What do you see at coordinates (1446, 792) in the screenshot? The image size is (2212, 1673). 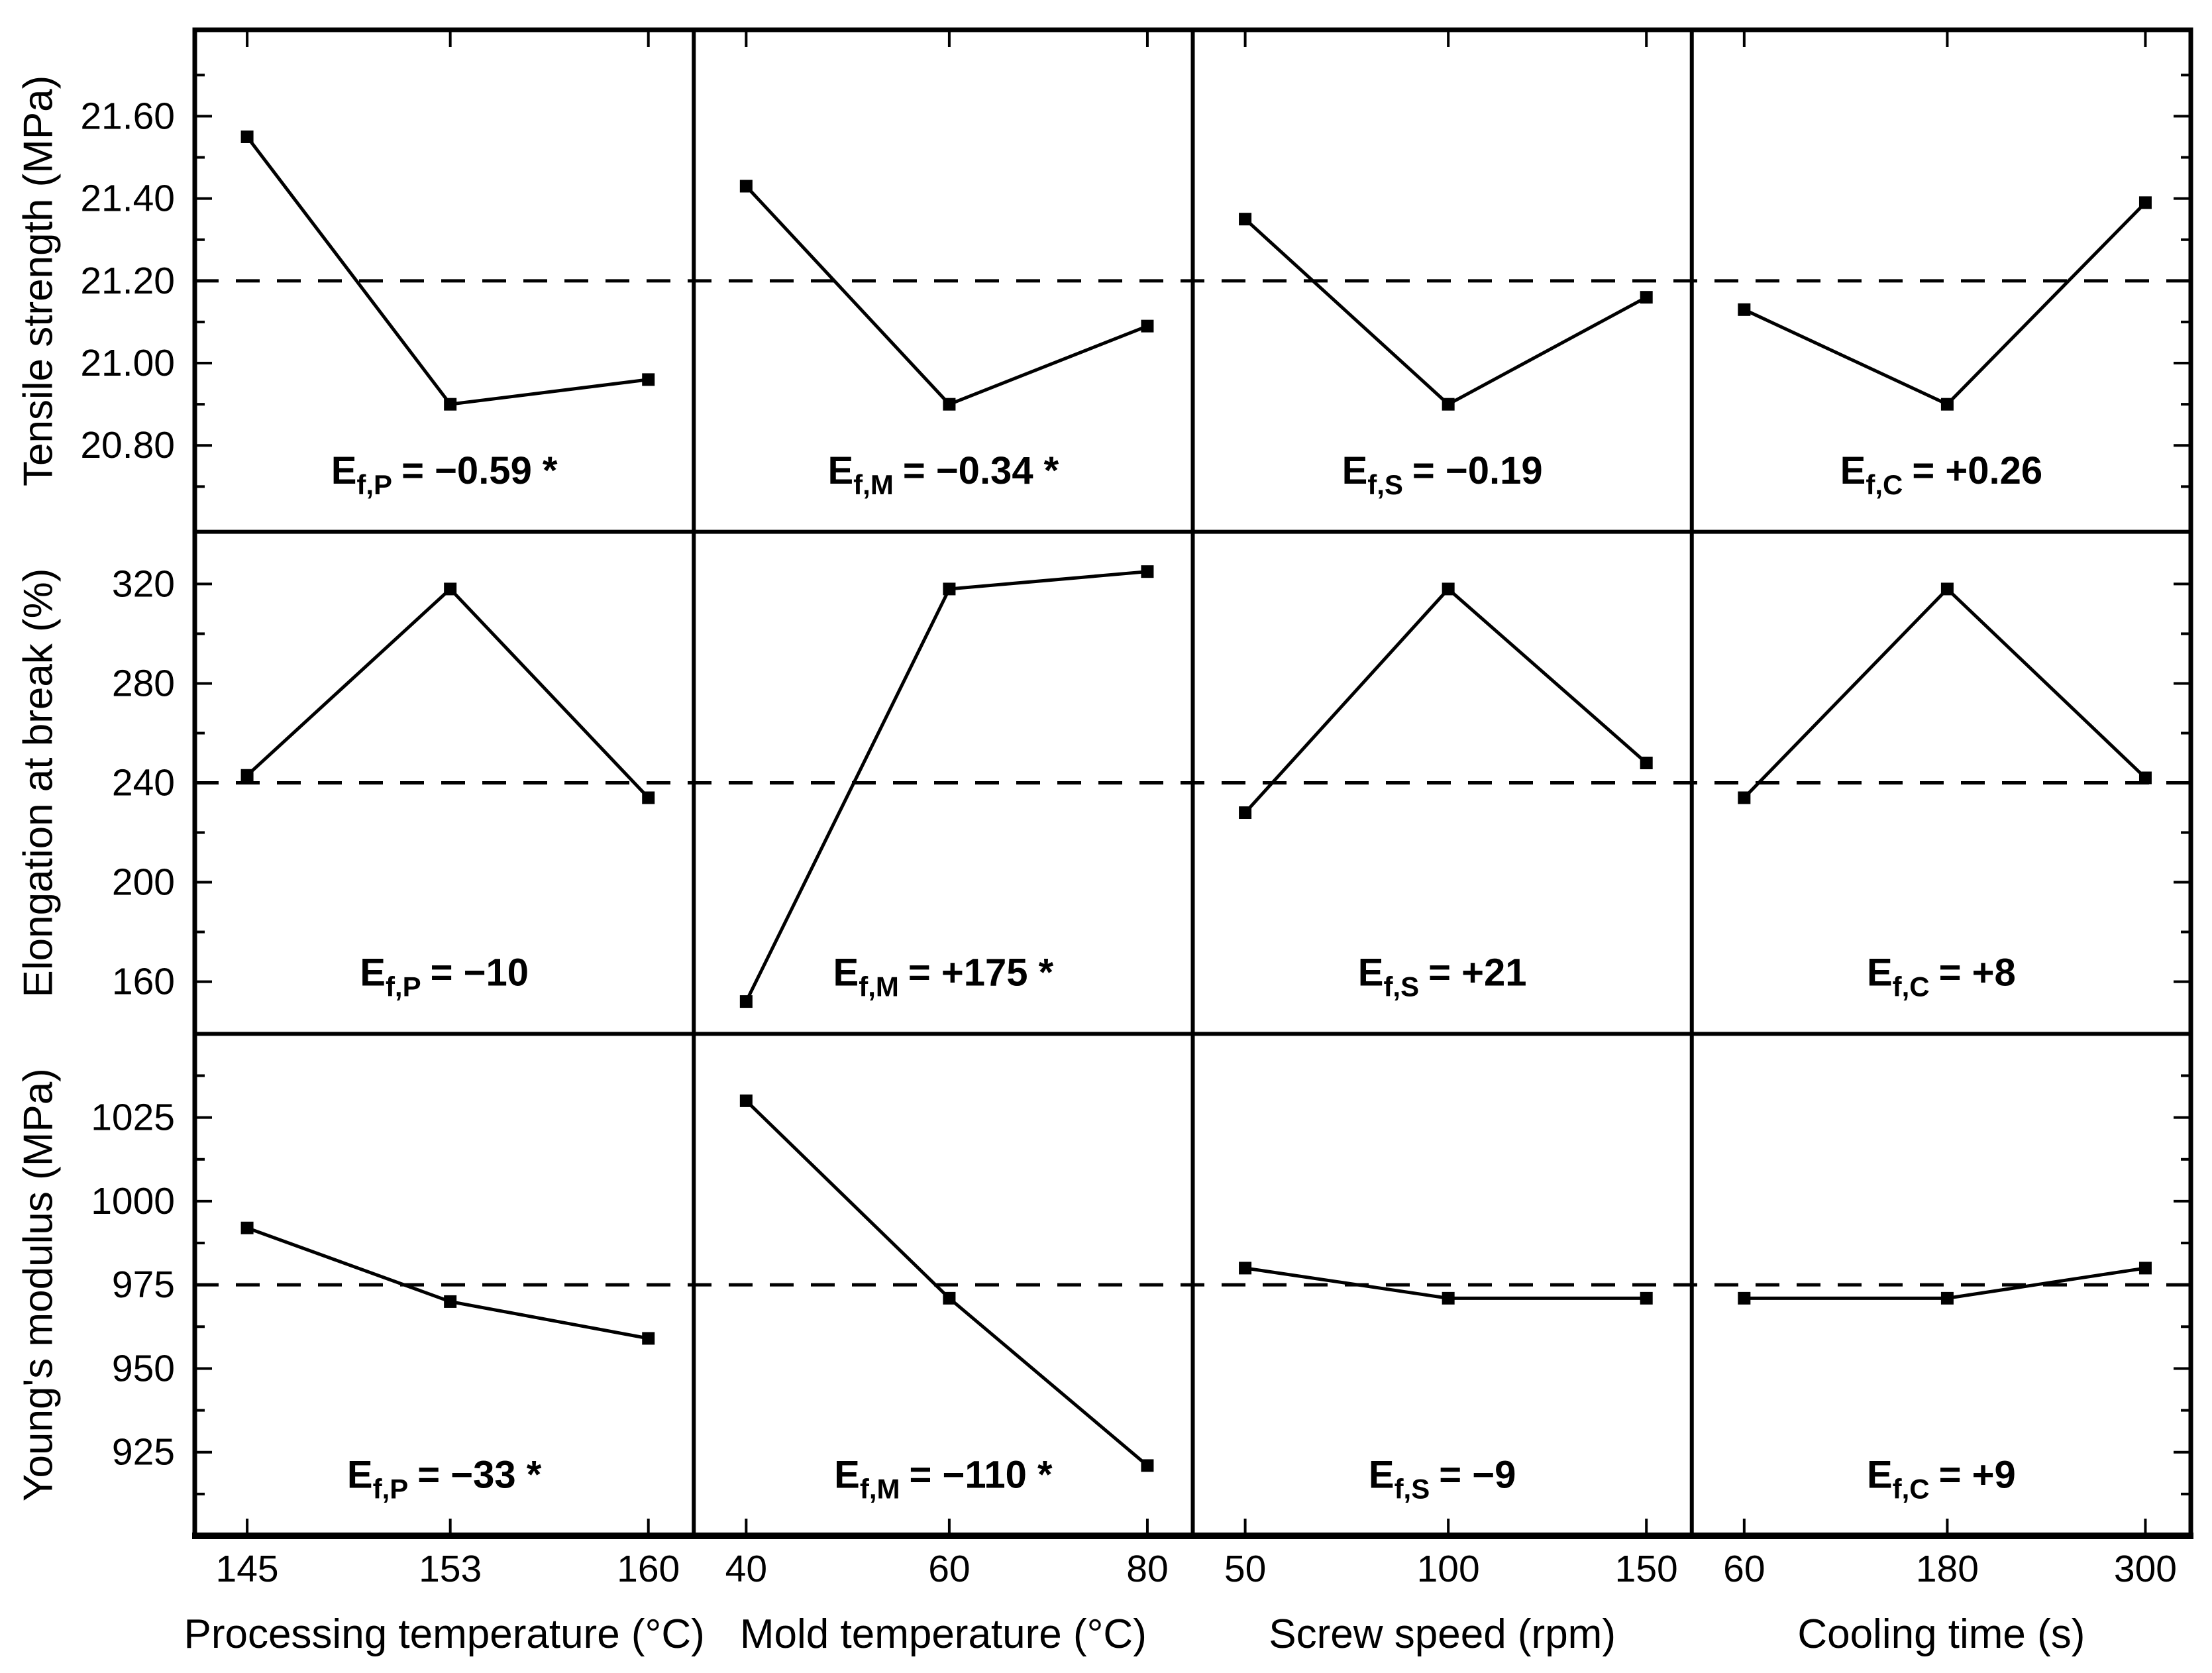 I see `panel-r2-c3: Ef,S = +21` at bounding box center [1446, 792].